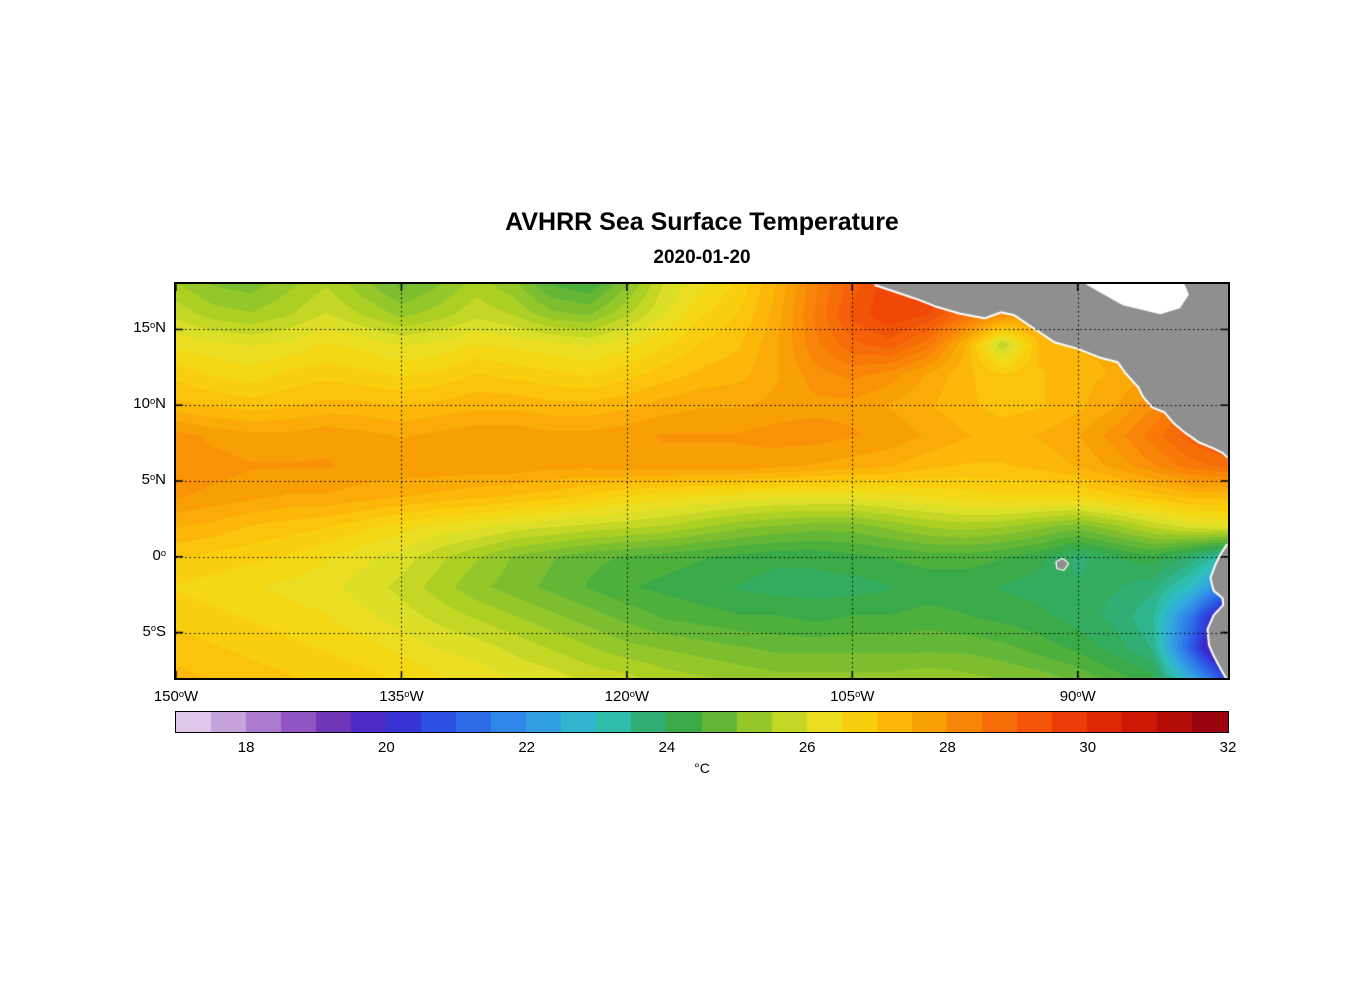 The image size is (1356, 1000). I want to click on y-tick-label: 15oN, so click(149, 328).